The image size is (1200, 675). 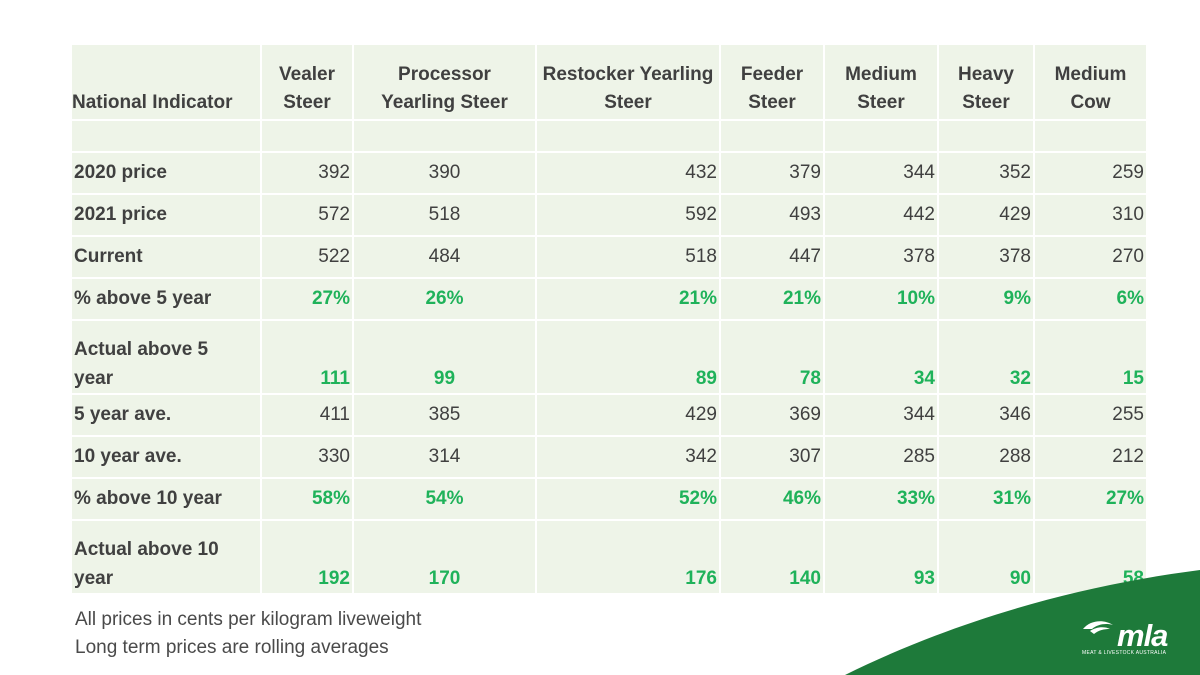 I want to click on row-label: 10 year ave., so click(x=166, y=457).